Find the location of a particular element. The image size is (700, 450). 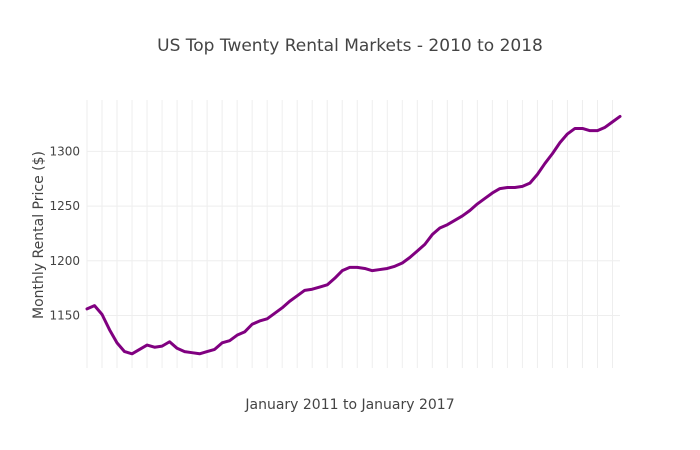

y-tick-label: 1200 is located at coordinates (64, 261).